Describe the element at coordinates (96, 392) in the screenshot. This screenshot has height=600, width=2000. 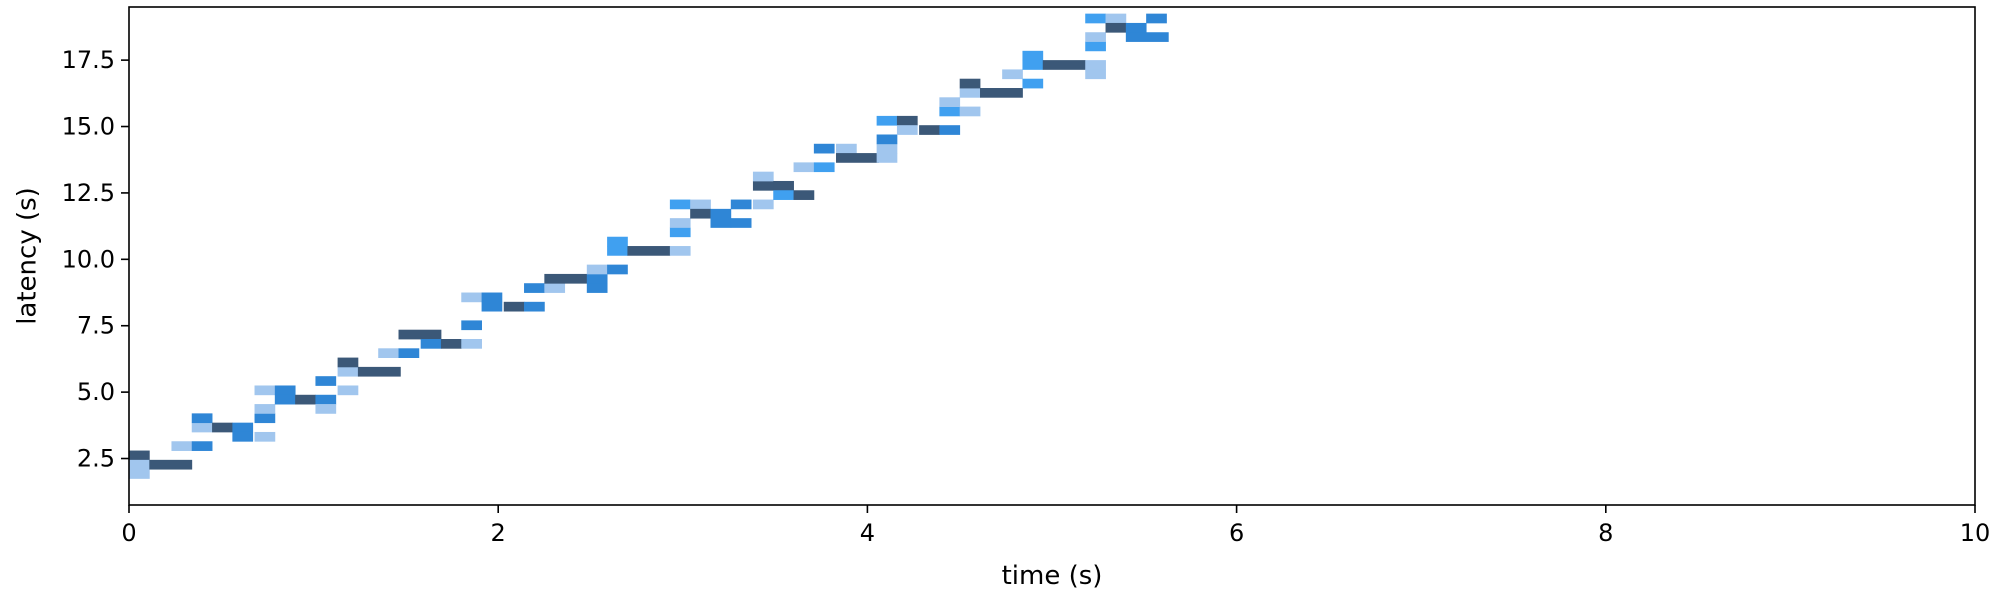
I see `y-tick-label: 5.0` at that location.